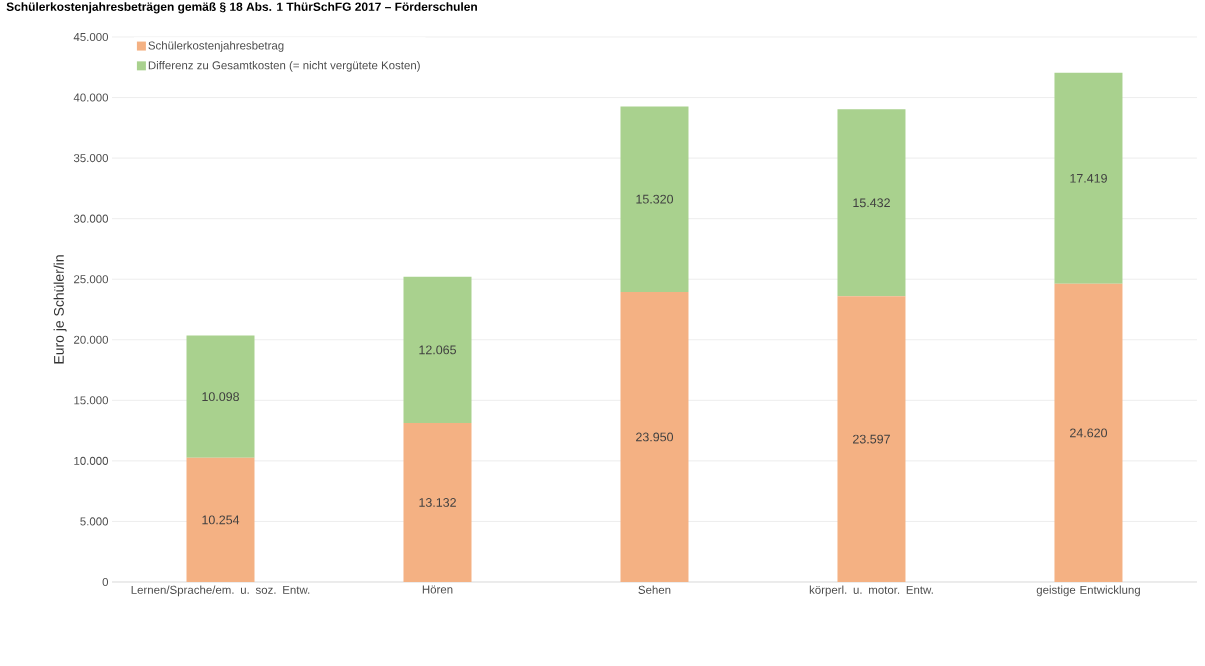 Image resolution: width=1205 pixels, height=666 pixels. I want to click on y-tick-label: 30.000, so click(91, 218).